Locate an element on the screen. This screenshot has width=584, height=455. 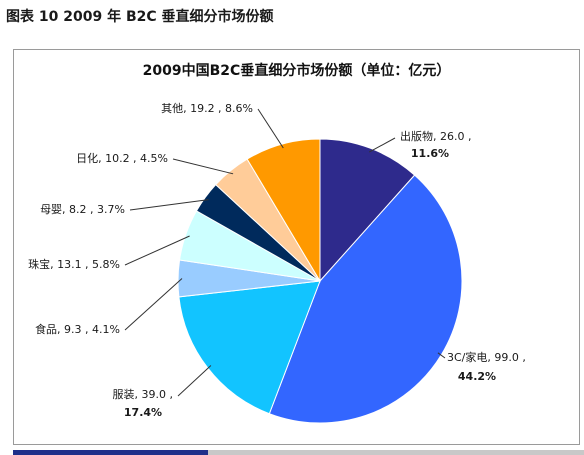
footer-bar-dark is located at coordinates (110, 452).